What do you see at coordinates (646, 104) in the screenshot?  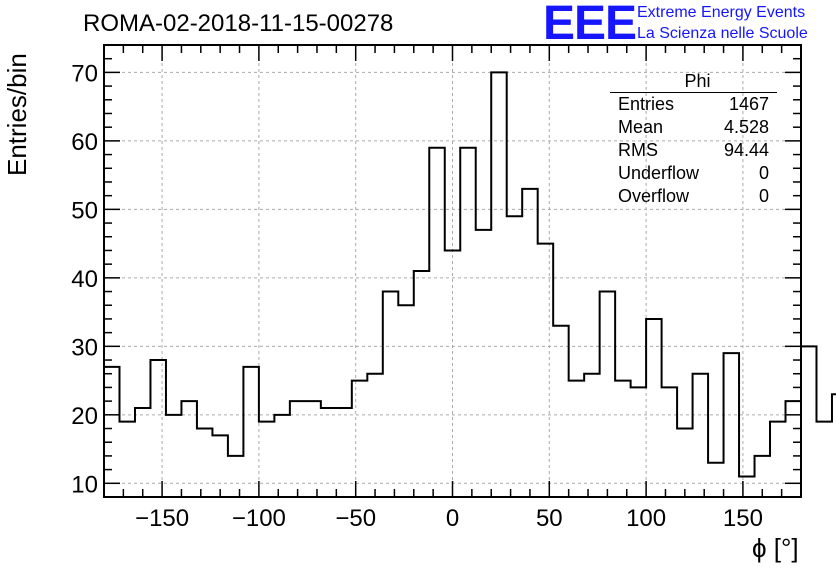 I see `stats-label: Entries` at bounding box center [646, 104].